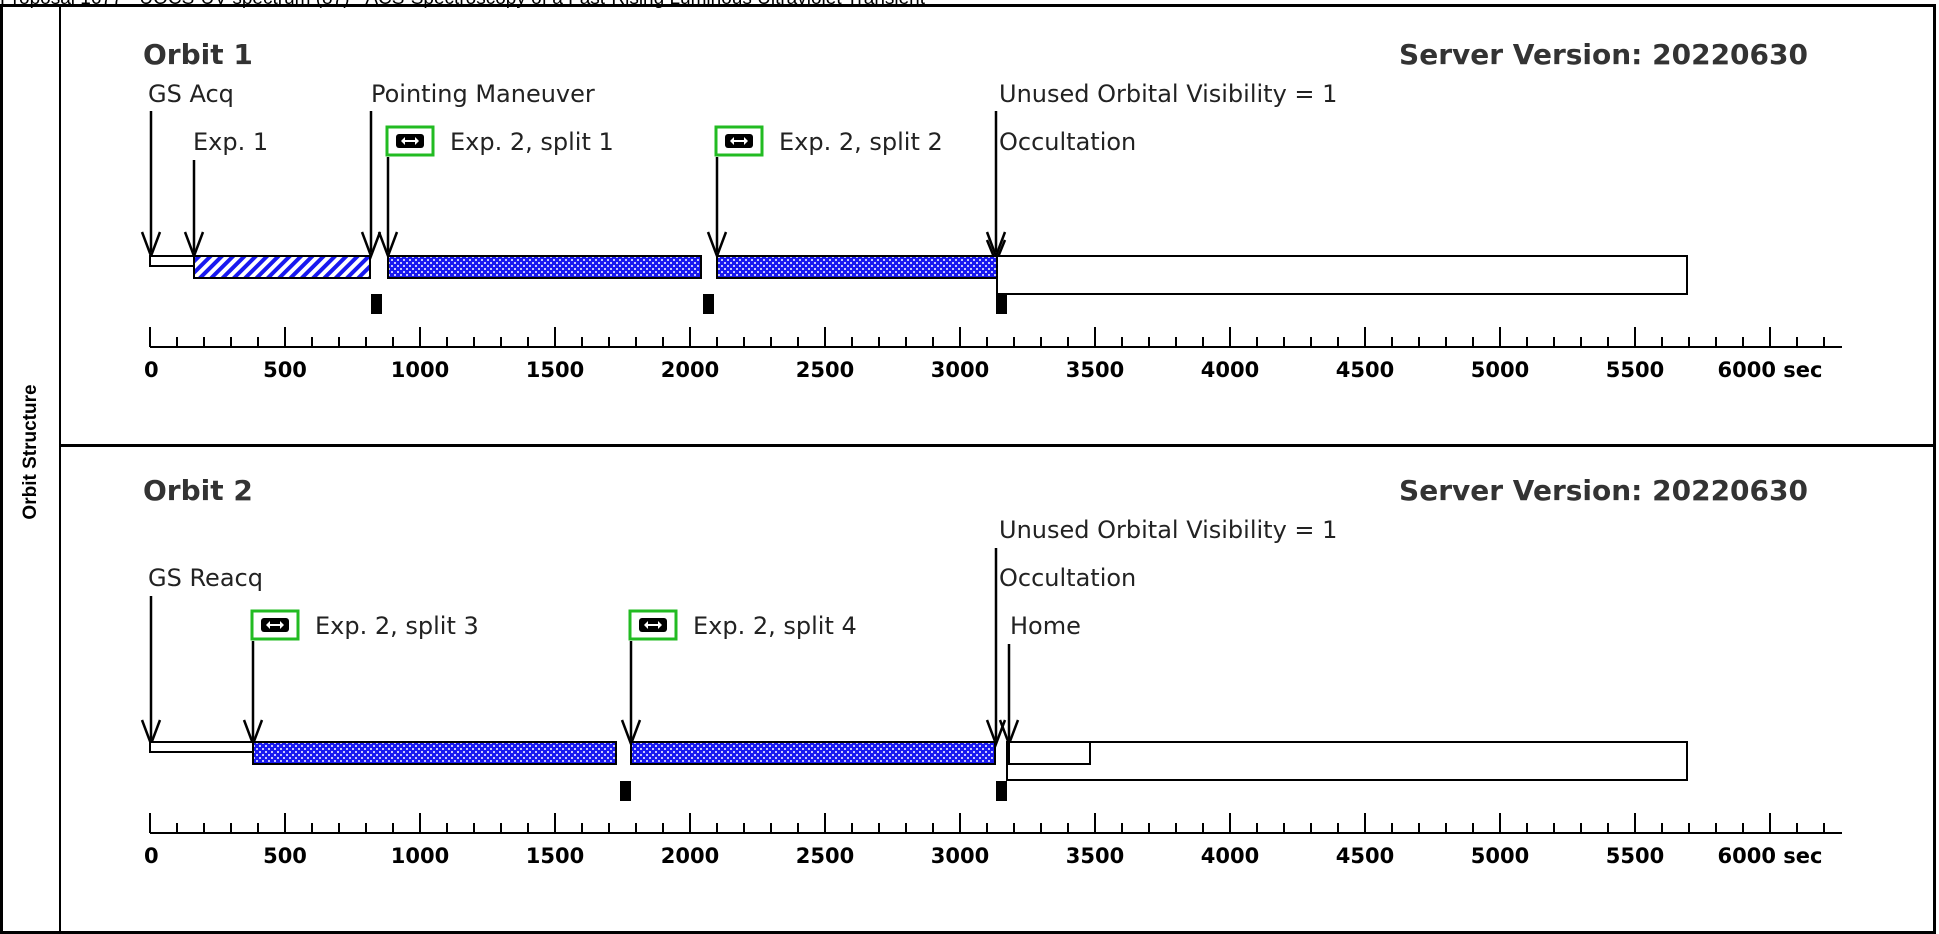 The height and width of the screenshot is (934, 1939). I want to click on label-exp-1: Exp. 1, so click(230, 142).